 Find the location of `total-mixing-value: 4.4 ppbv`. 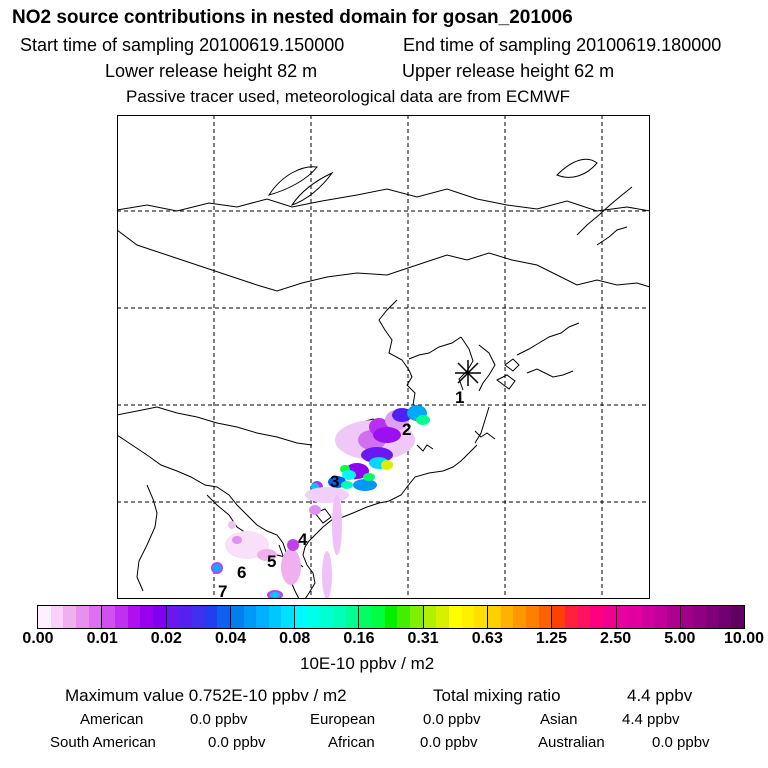

total-mixing-value: 4.4 ppbv is located at coordinates (660, 695).